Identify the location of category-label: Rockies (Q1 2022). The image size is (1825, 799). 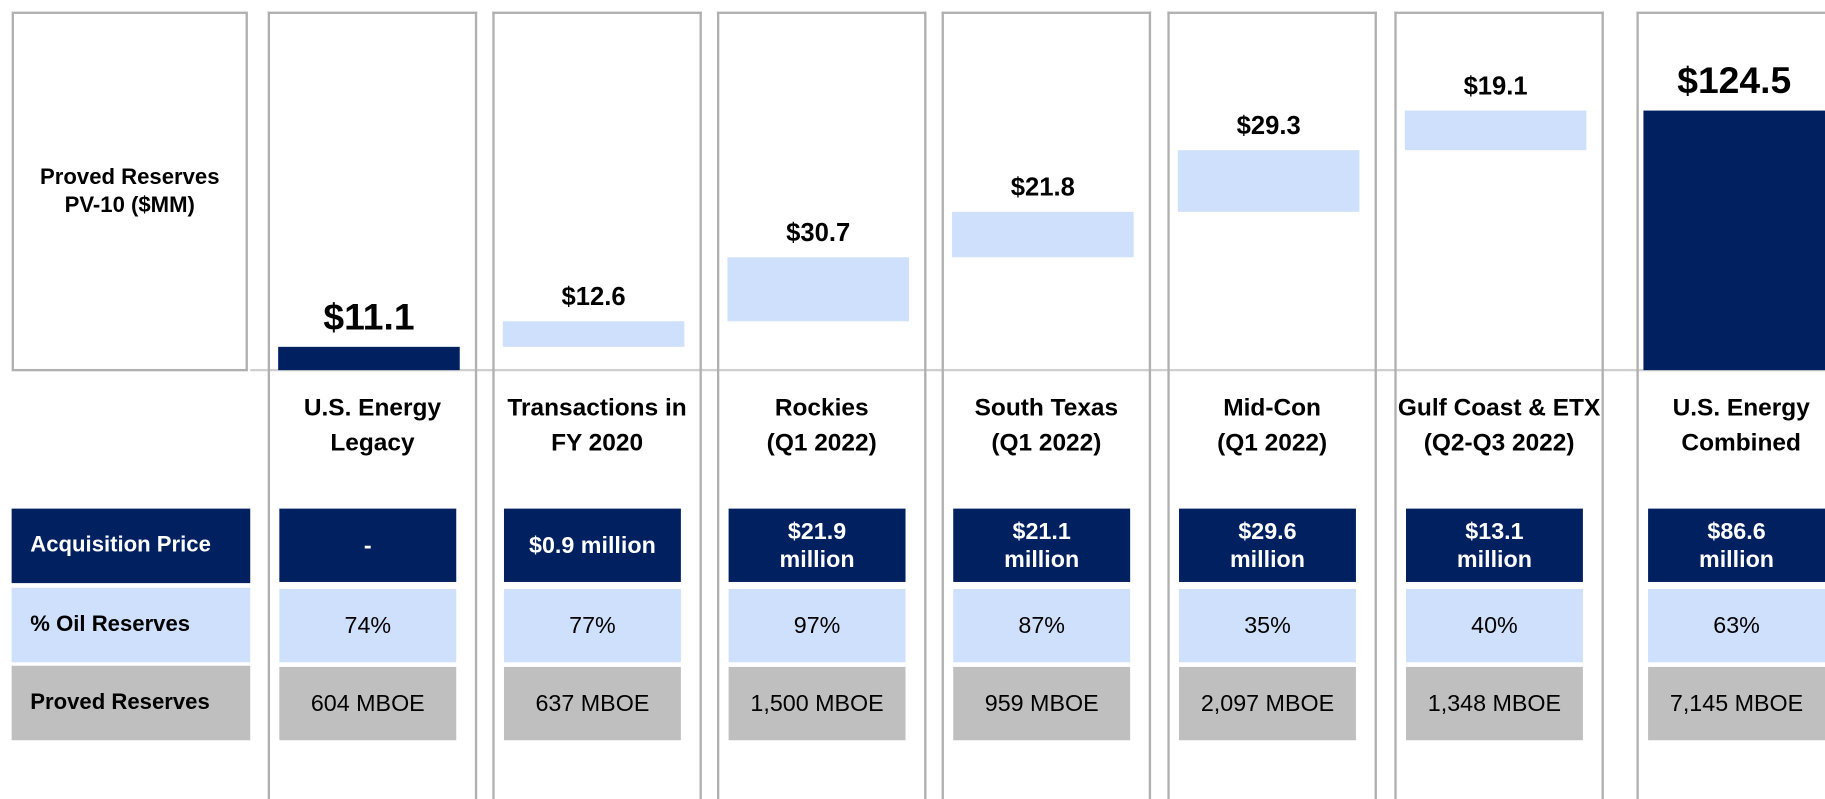
(821, 425).